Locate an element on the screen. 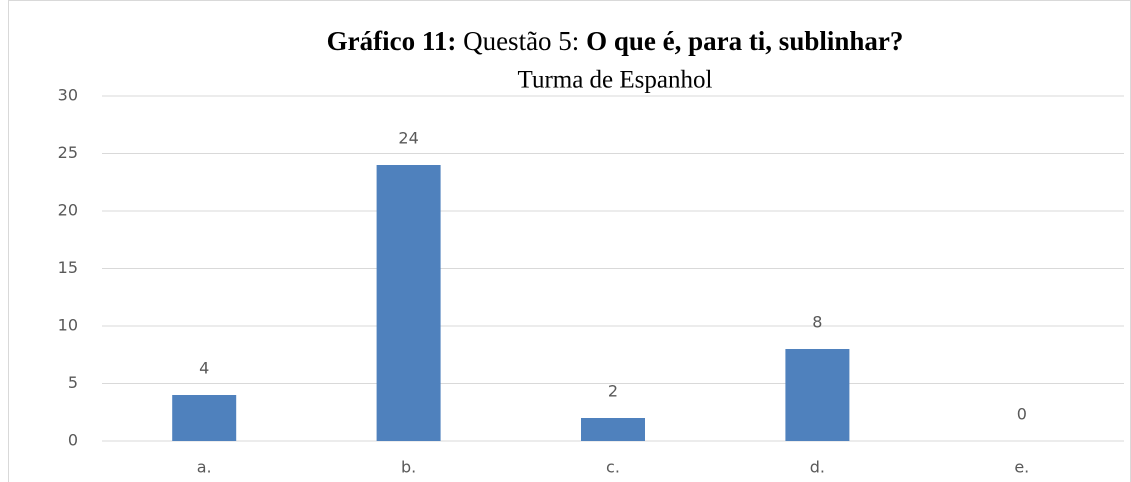 Image resolution: width=1131 pixels, height=482 pixels. y-tick-label: 15 is located at coordinates (68, 267).